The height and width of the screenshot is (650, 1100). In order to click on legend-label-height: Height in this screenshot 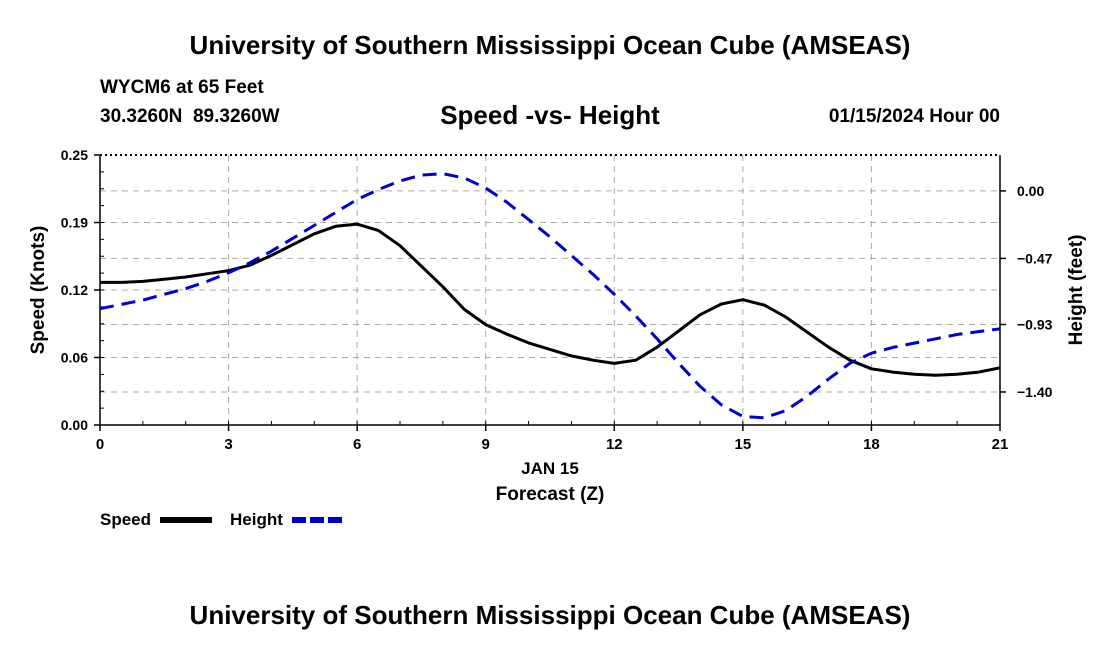, I will do `click(256, 519)`.